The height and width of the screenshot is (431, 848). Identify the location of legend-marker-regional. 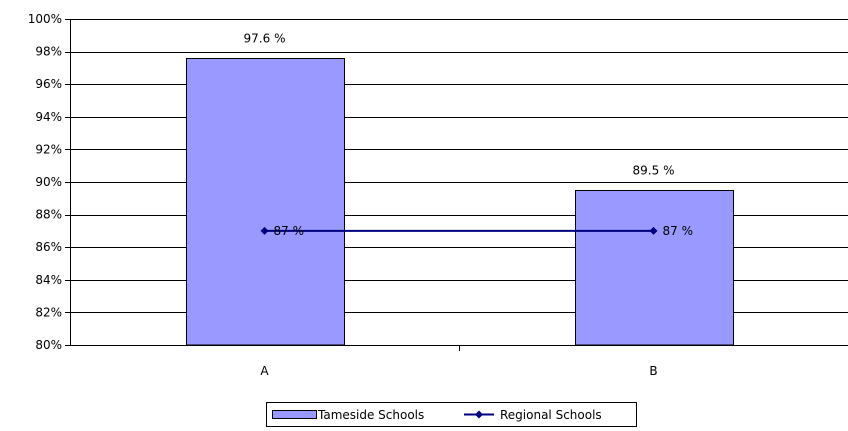
(479, 414).